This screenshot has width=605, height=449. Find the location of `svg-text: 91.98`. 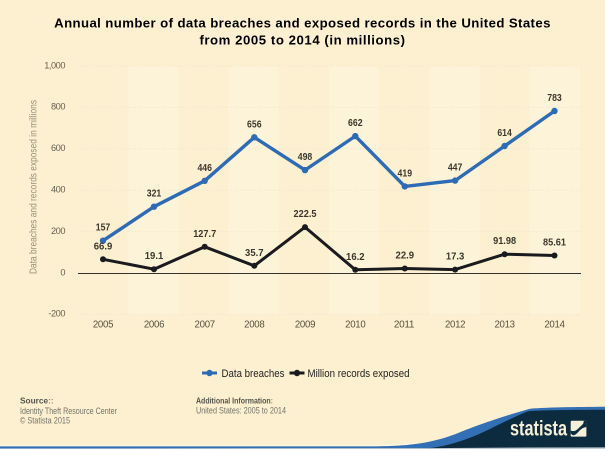

svg-text: 91.98 is located at coordinates (504, 241).